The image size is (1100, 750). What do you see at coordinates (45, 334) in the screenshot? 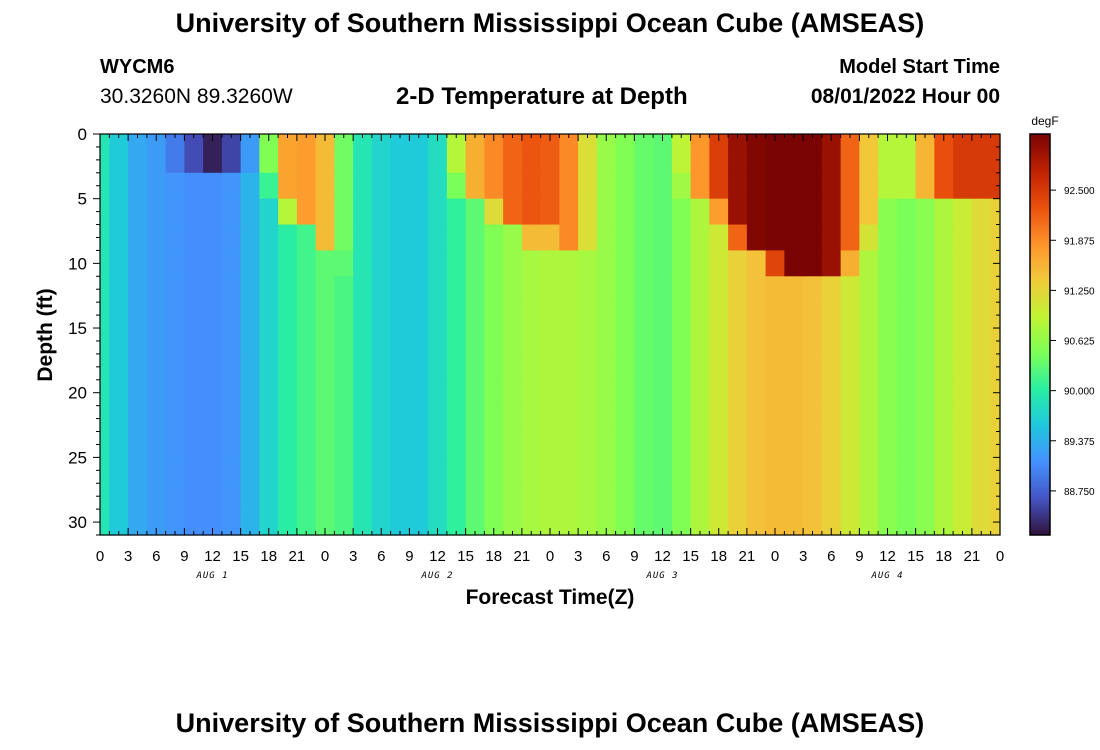
I see `y-axis-title: Depth (ft)` at bounding box center [45, 334].